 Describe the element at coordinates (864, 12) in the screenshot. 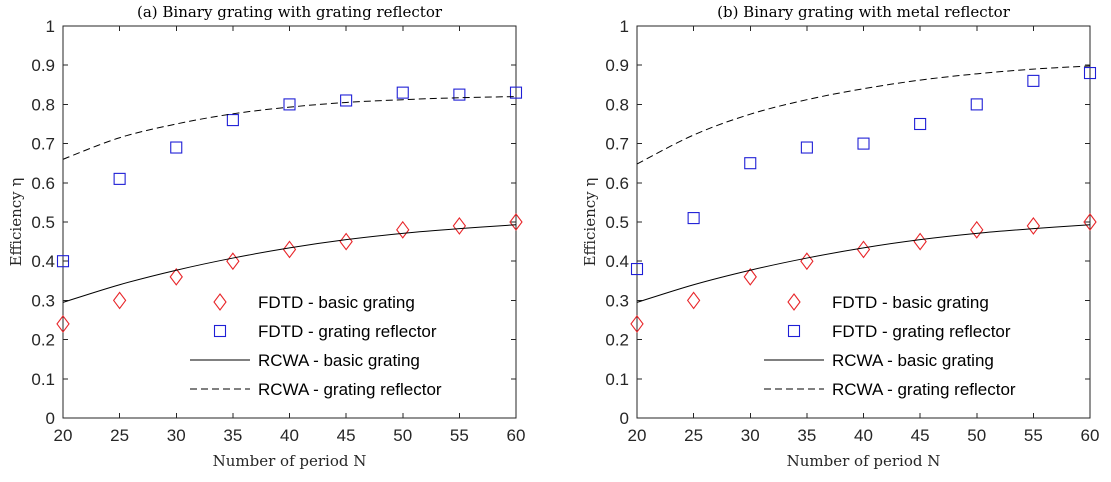

I see `chart-title: (b) Binary grating with metal reflector` at that location.